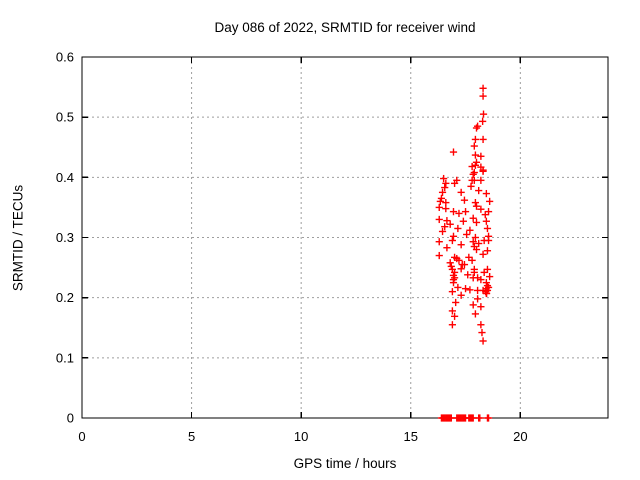 Image resolution: width=640 pixels, height=480 pixels. I want to click on y-tick-label: 0.4, so click(65, 177).